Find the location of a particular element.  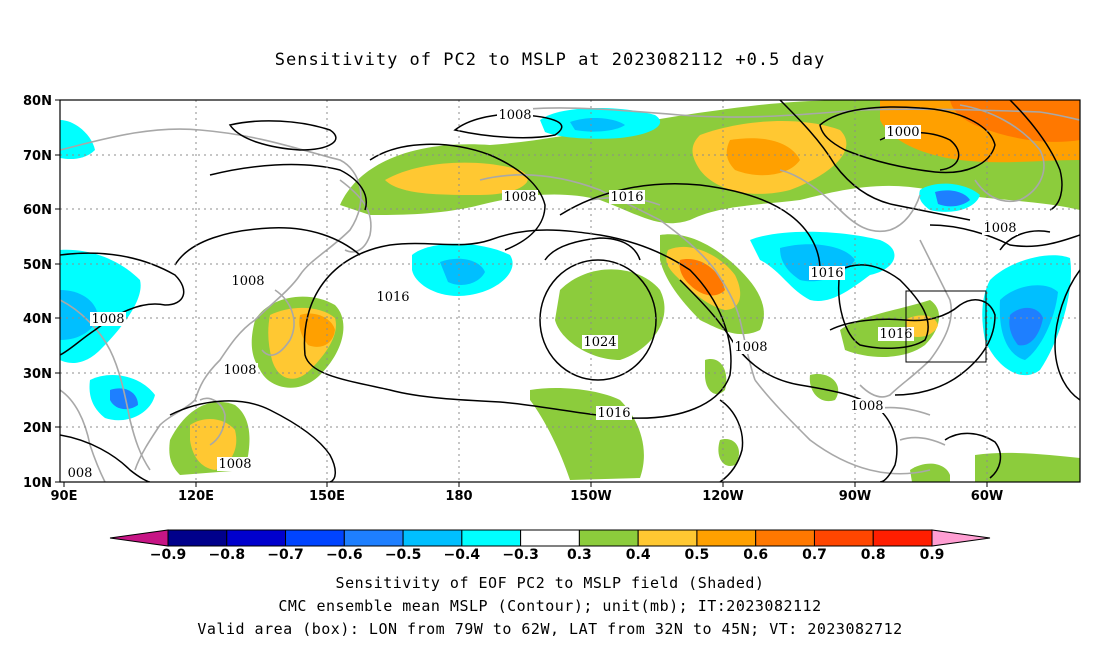

coastline-mexico is located at coordinates (842, 427).